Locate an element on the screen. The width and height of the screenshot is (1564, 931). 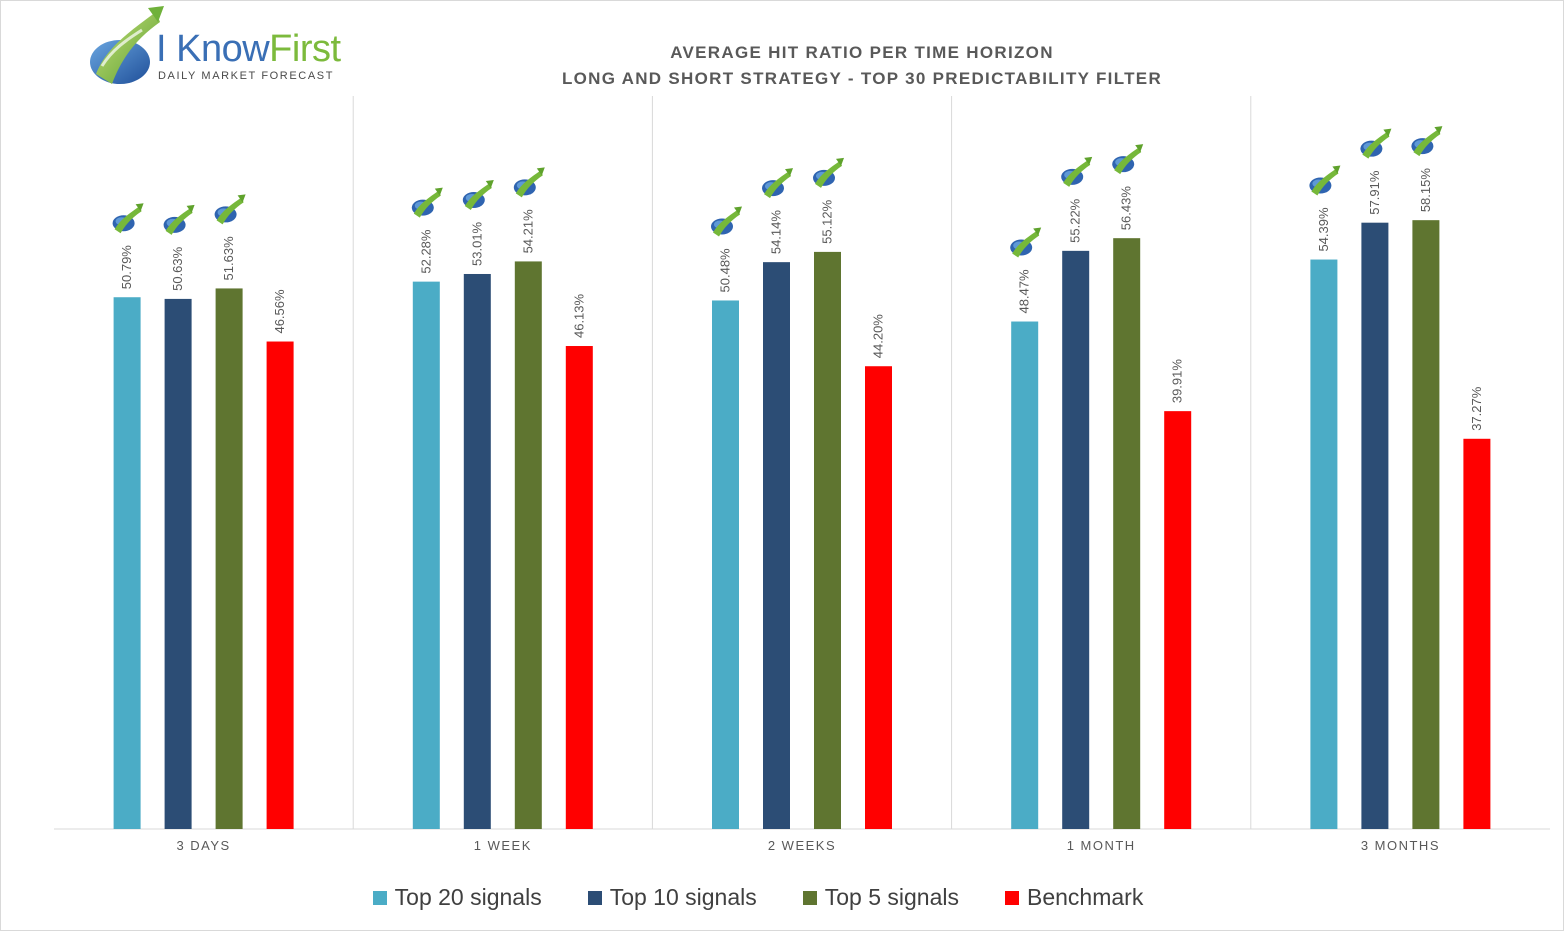
x-tick-label: 1 WEEK is located at coordinates (503, 845).